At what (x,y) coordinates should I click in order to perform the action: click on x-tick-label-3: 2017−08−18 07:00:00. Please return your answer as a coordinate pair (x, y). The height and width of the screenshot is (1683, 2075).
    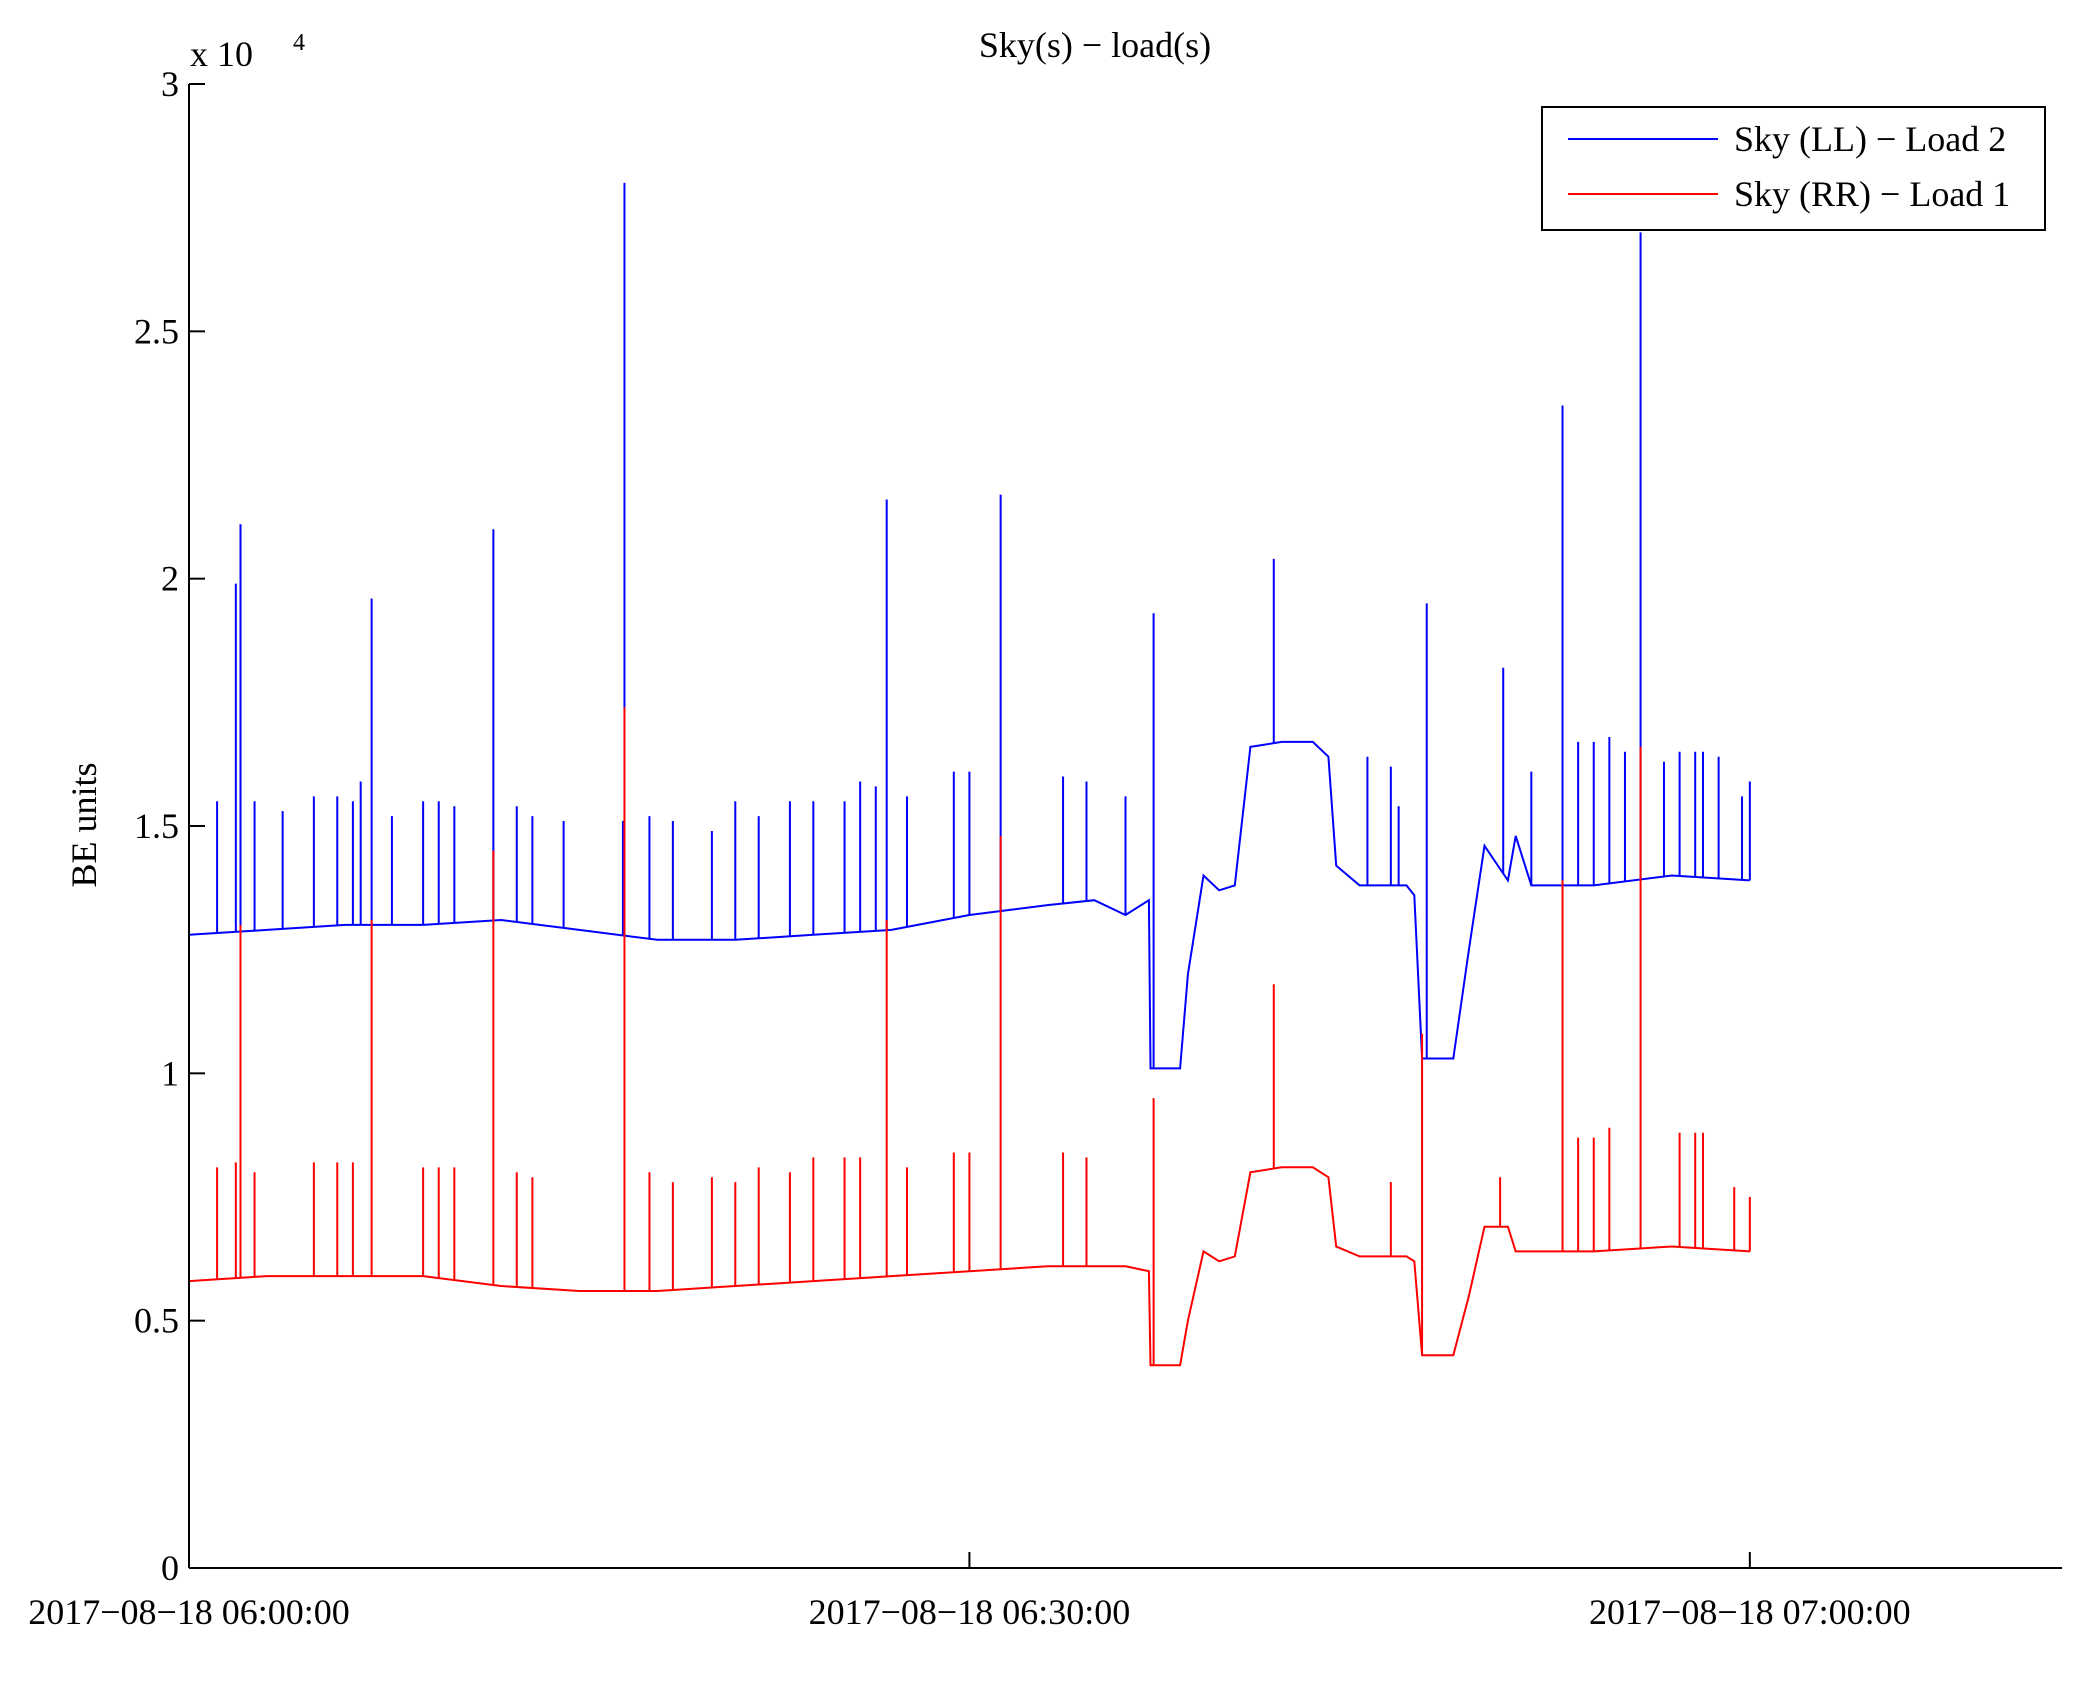
    Looking at the image, I should click on (1750, 1612).